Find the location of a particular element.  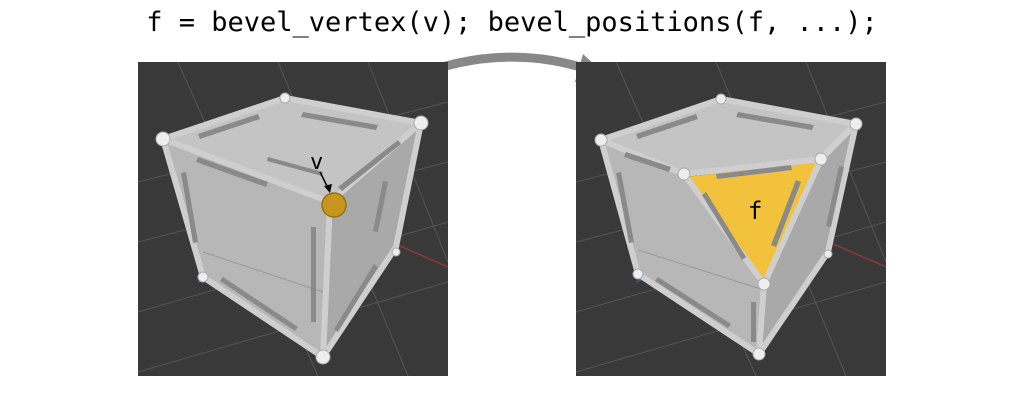

face-label: f is located at coordinates (755, 211).